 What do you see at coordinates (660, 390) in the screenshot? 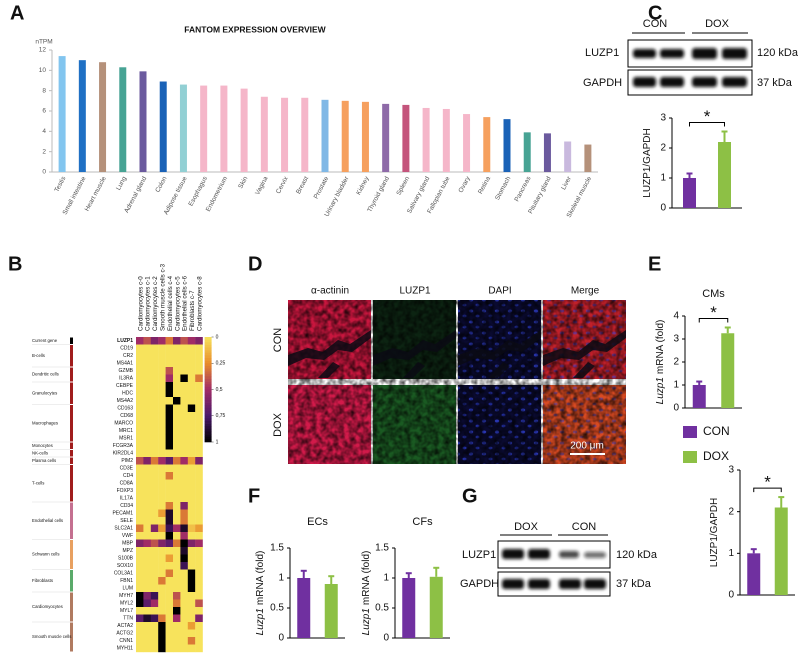
I see `y-axis-label-gene: Luzp1` at bounding box center [660, 390].